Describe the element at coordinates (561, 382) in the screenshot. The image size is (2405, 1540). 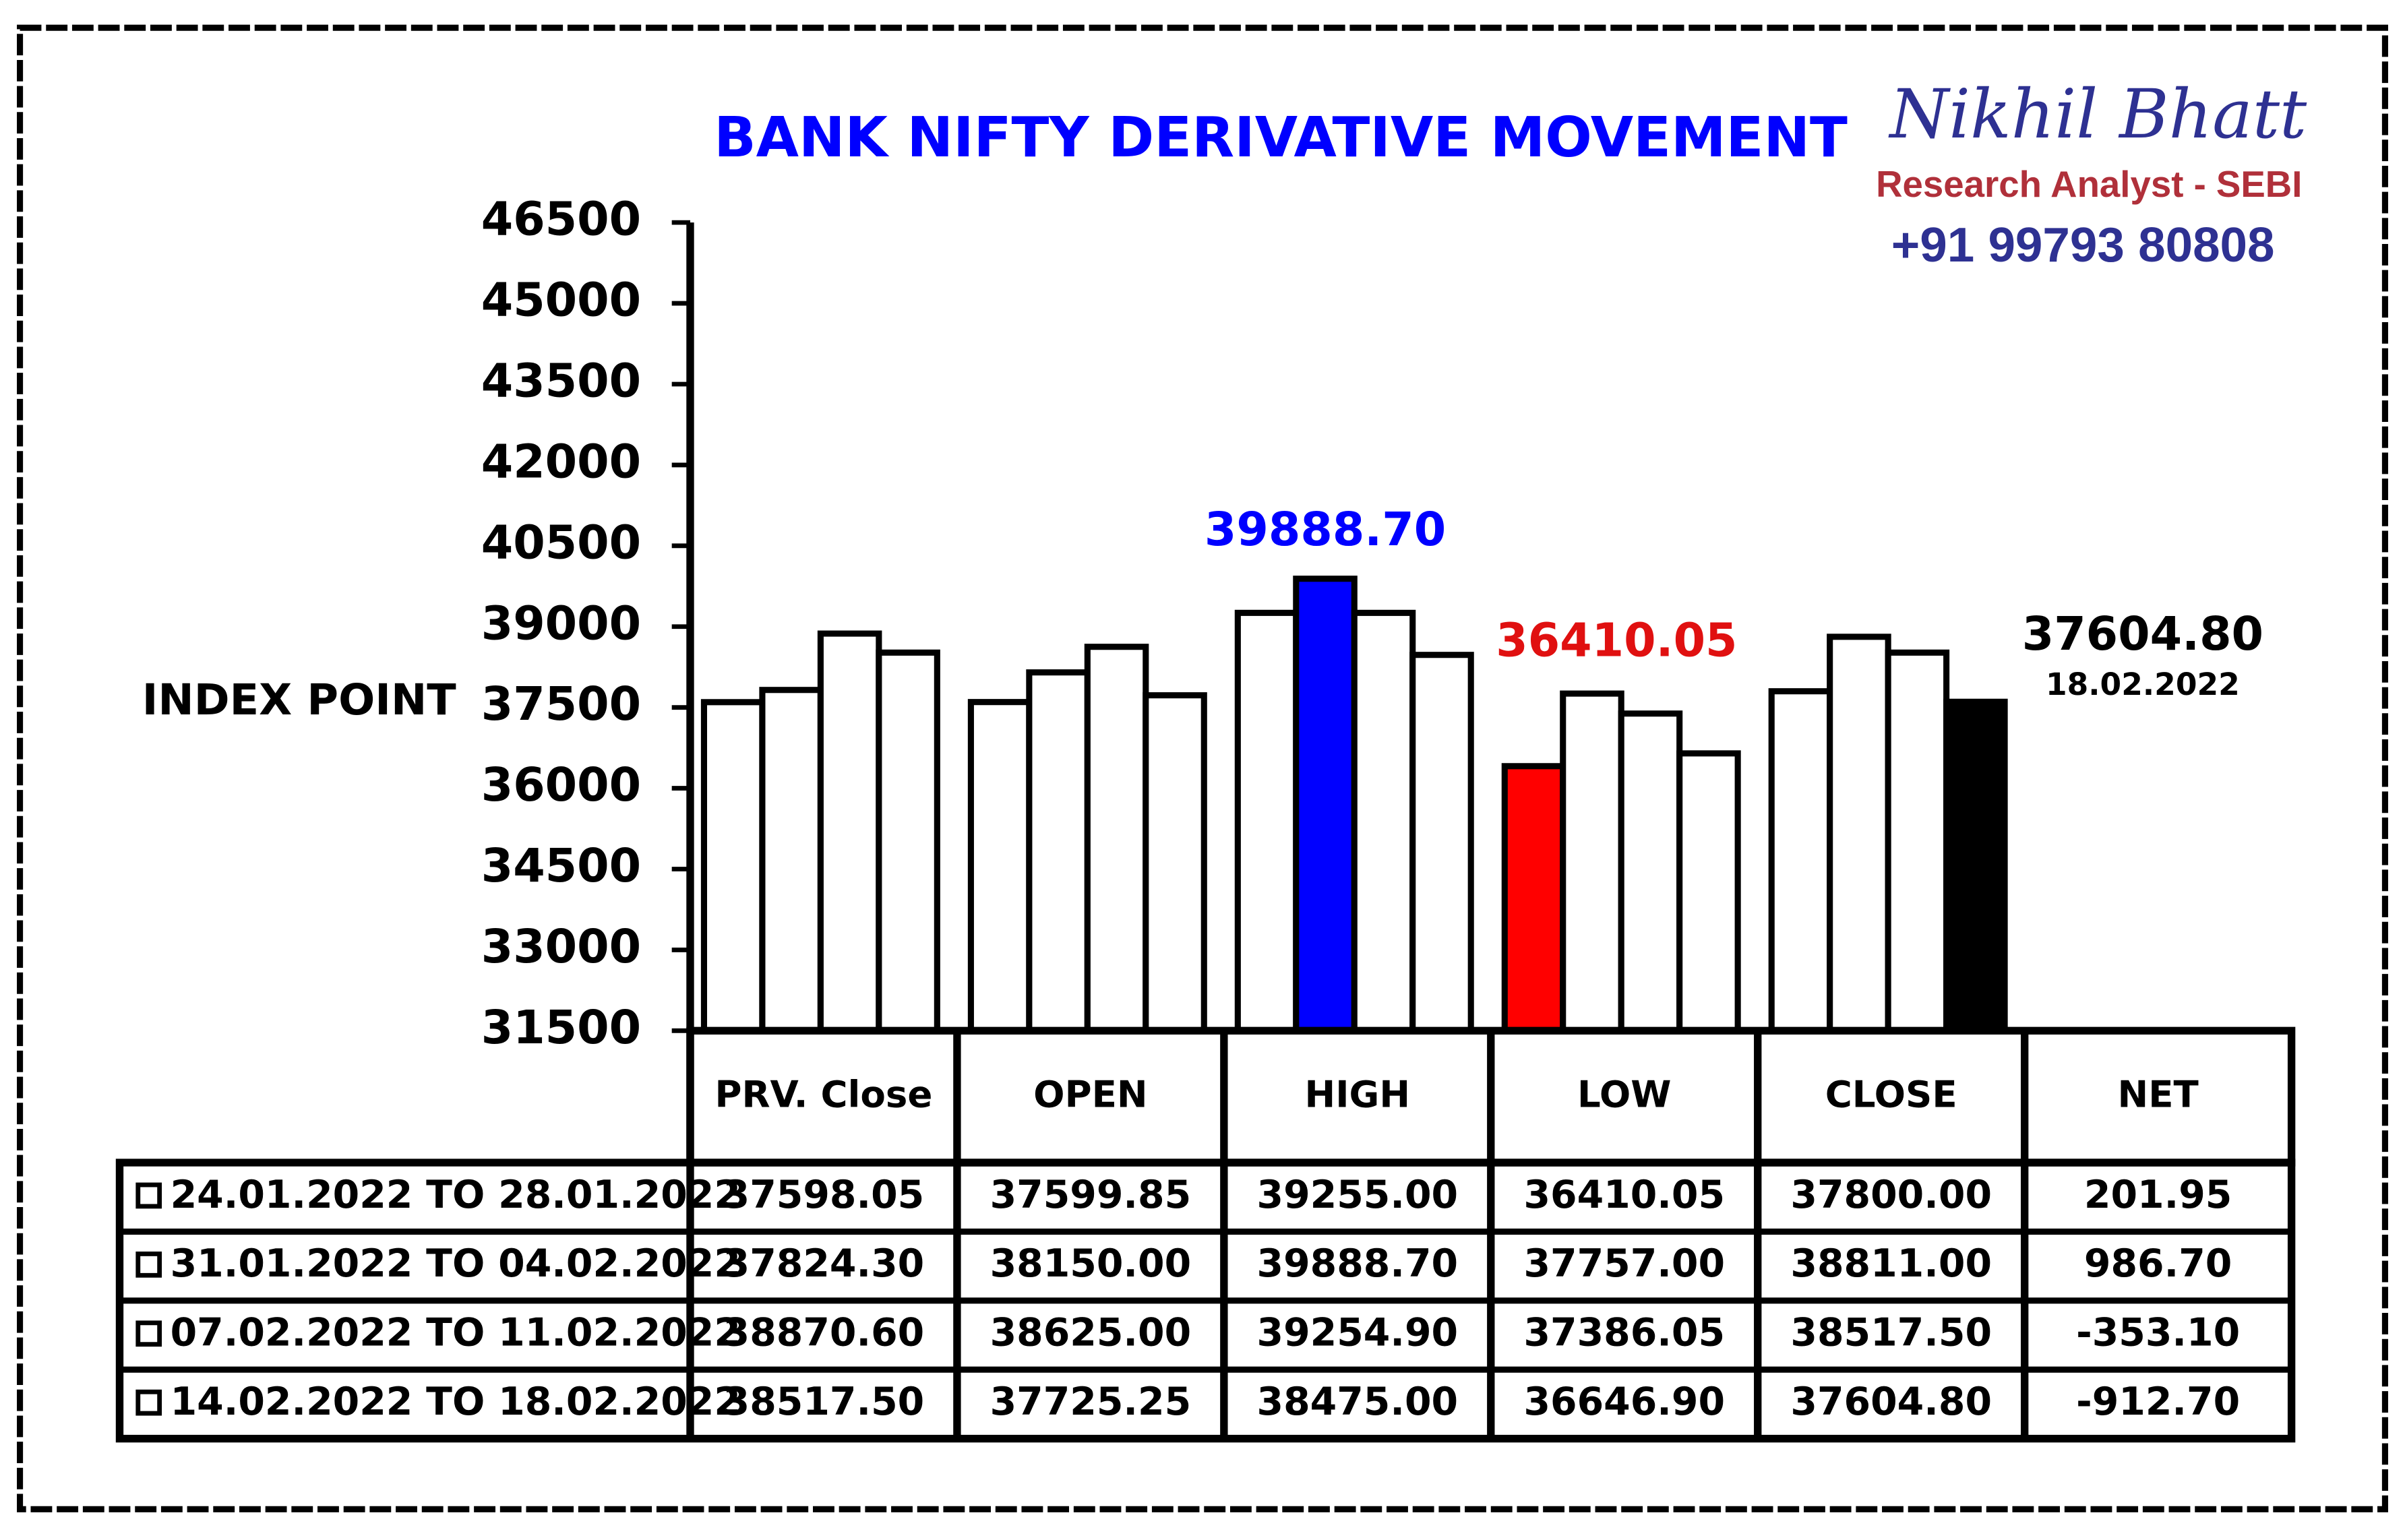
I see `y-tick-label: 43500` at that location.